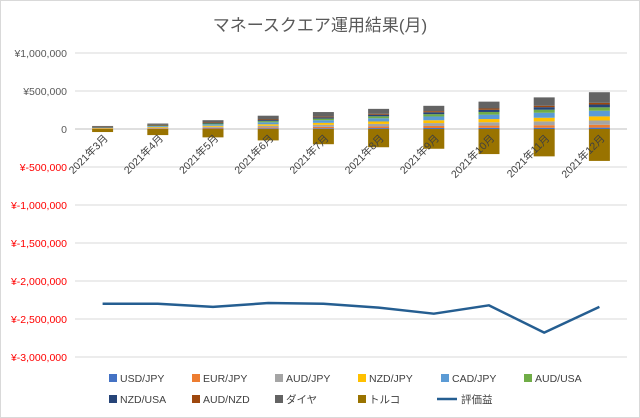  I want to click on x-category-label: 2021年6月, so click(254, 154).